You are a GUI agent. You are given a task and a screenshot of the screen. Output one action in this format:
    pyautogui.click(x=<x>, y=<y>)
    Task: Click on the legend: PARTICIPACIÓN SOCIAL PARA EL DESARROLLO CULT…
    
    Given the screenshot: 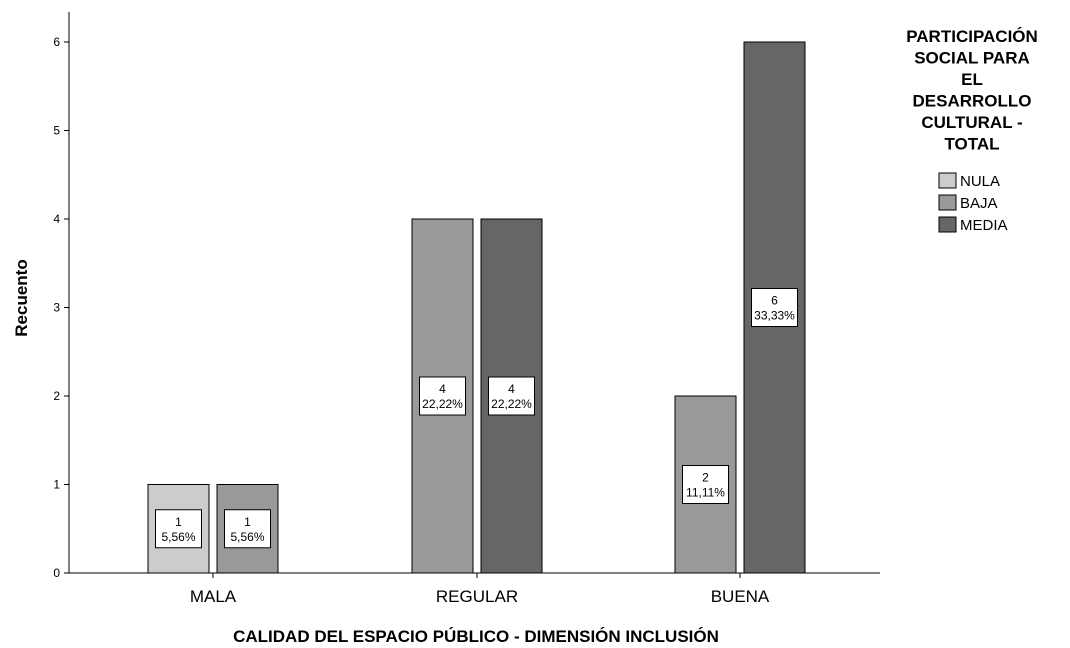 What is the action you would take?
    pyautogui.click(x=972, y=130)
    